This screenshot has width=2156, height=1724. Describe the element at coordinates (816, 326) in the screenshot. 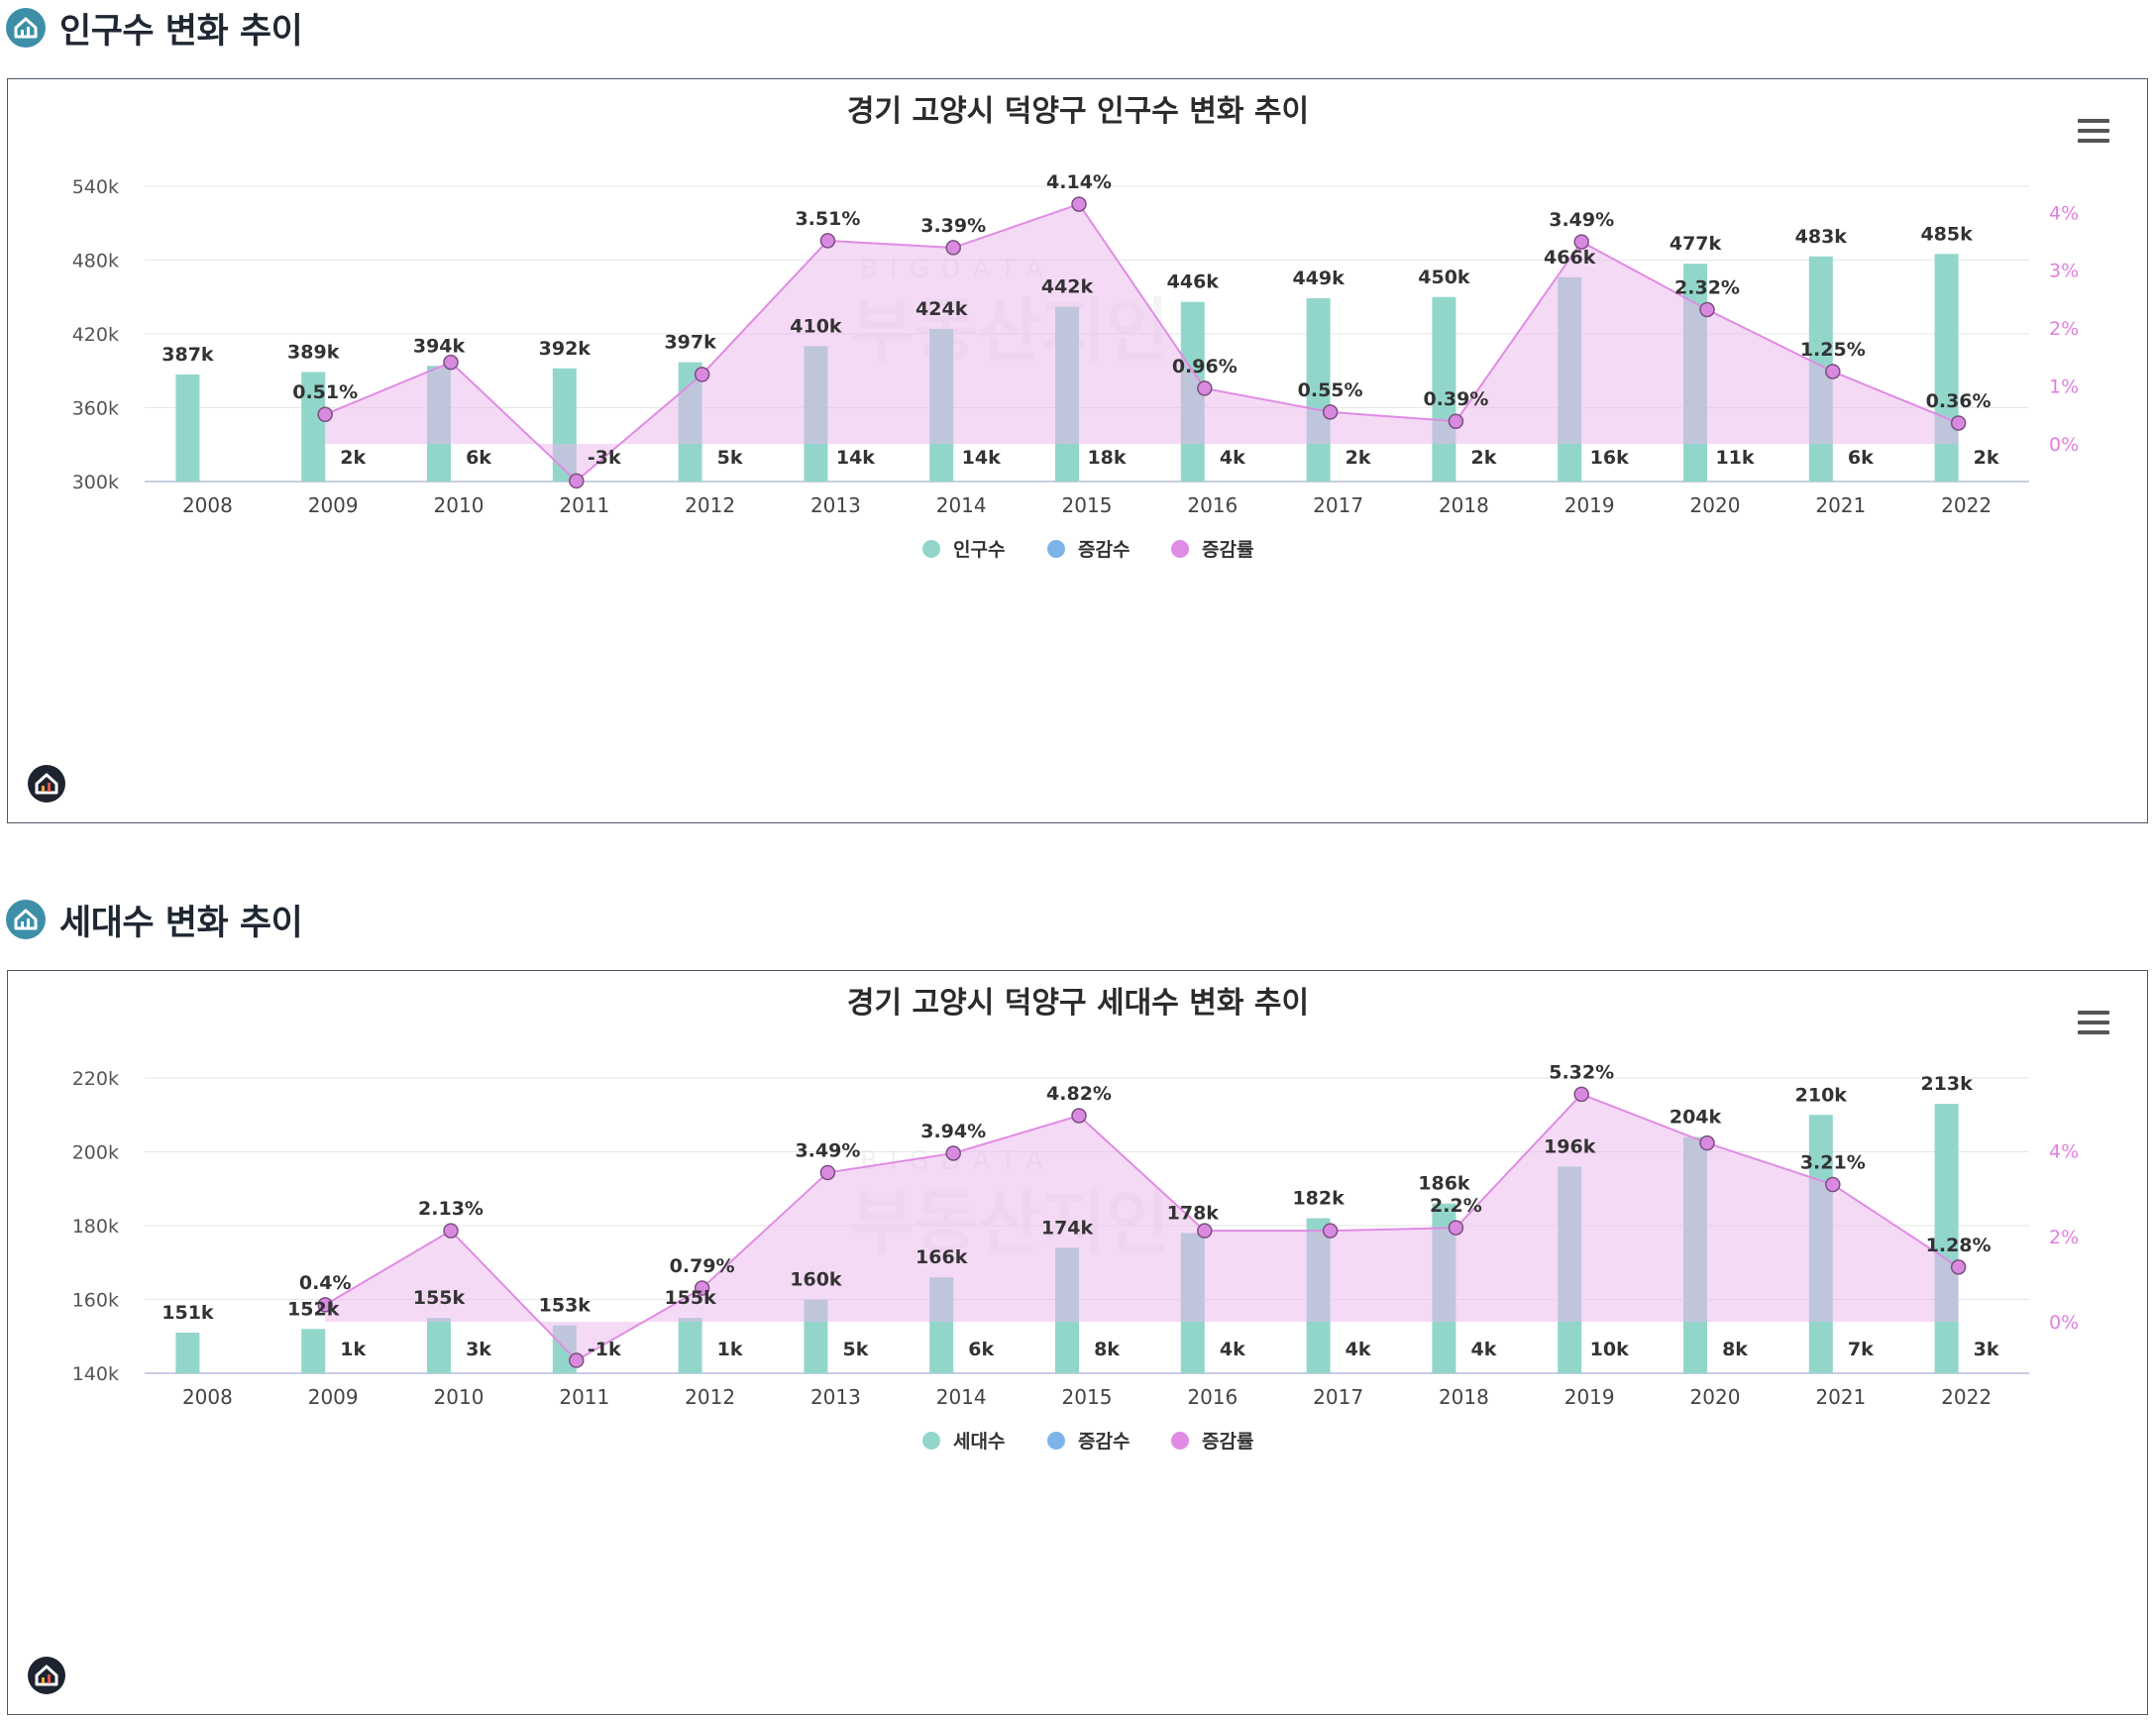

I see `bar-main-label: 410k` at that location.